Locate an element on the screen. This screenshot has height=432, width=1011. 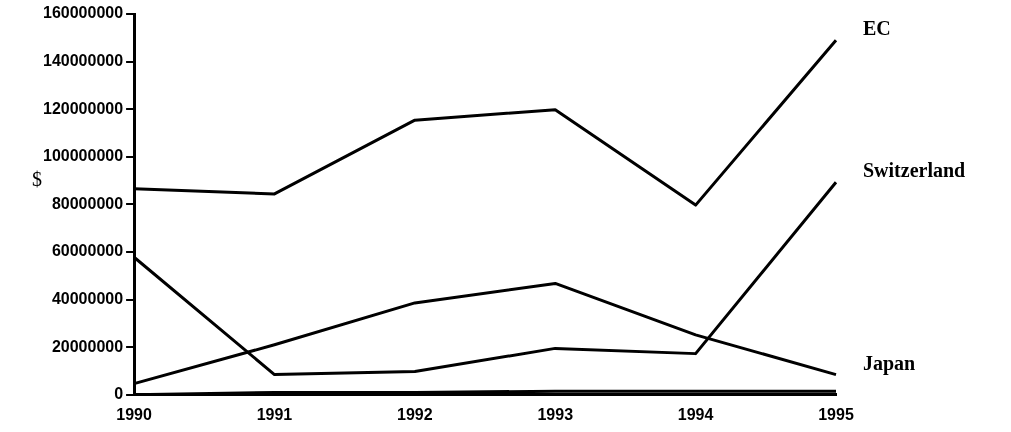
y-tick-label: 0 is located at coordinates (119, 394).